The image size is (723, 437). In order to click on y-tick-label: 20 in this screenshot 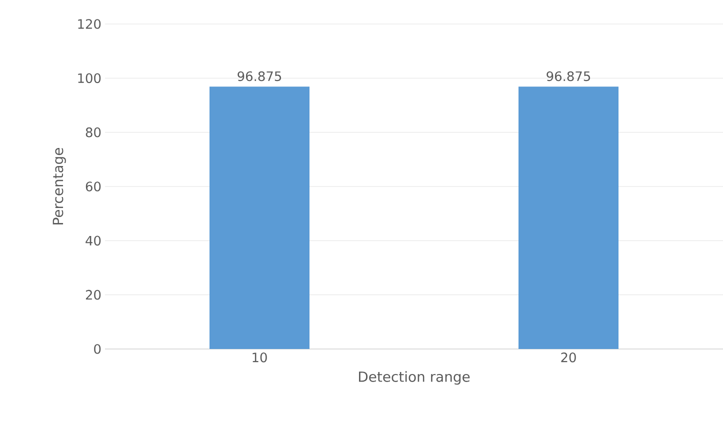, I will do `click(93, 295)`.